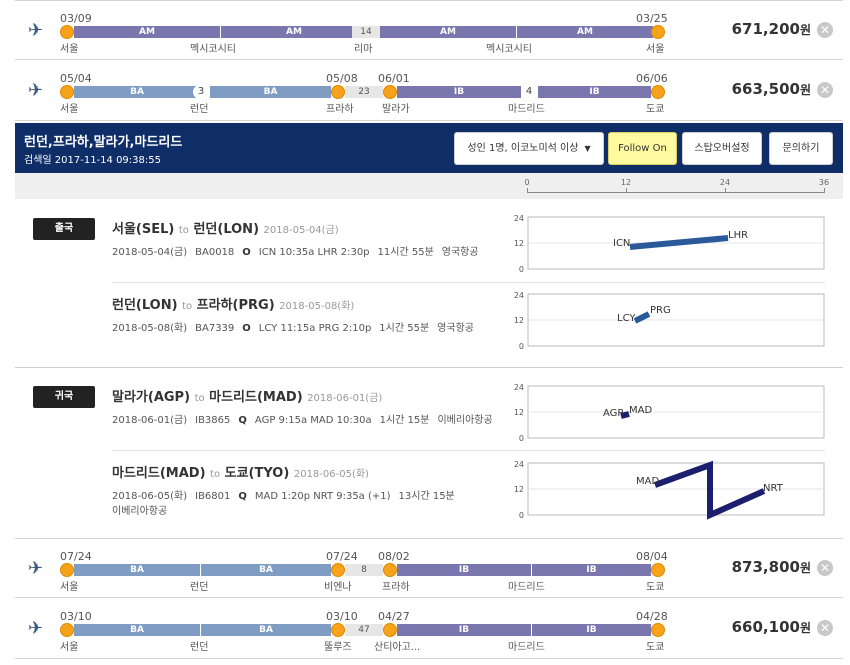 This screenshot has width=850, height=665. Describe the element at coordinates (213, 49) in the screenshot. I see `city-label: 멕시코시티` at that location.